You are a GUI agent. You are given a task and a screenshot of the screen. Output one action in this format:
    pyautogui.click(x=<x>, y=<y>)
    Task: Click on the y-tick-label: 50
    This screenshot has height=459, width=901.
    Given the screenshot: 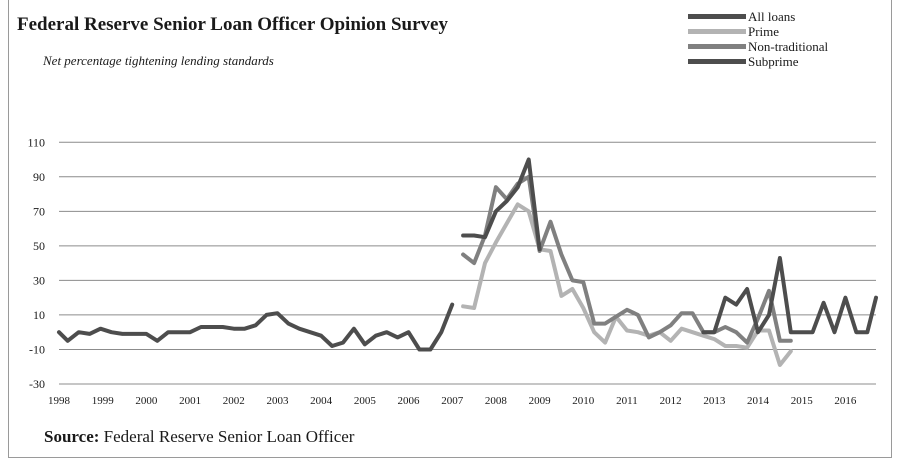 What is the action you would take?
    pyautogui.click(x=39, y=246)
    